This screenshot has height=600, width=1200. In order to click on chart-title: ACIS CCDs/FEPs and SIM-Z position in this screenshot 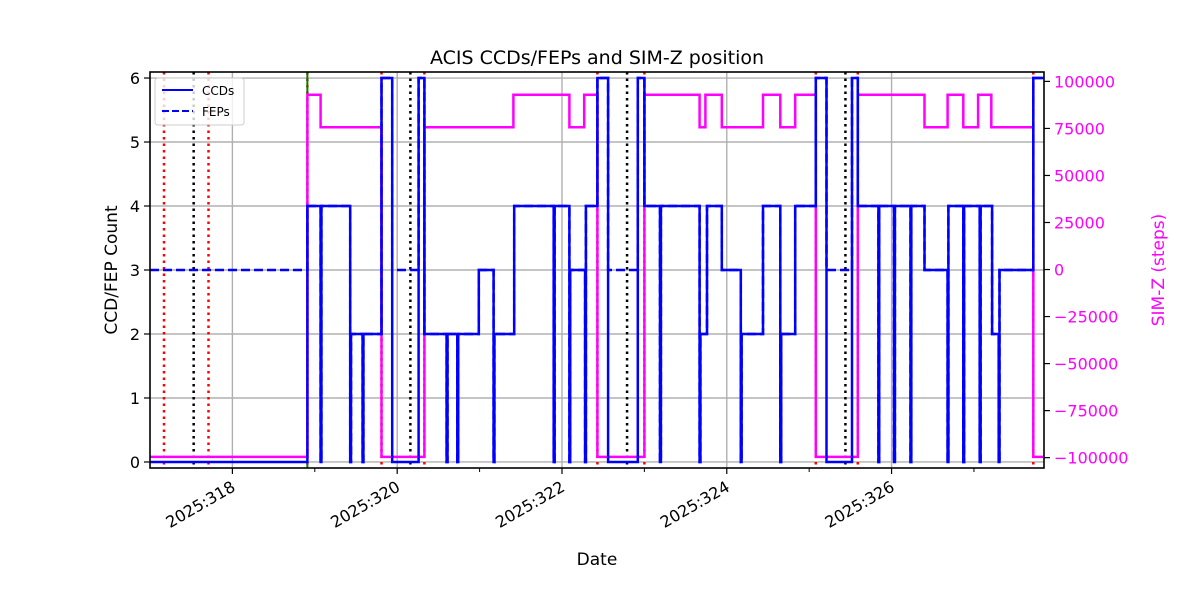, I will do `click(597, 58)`.